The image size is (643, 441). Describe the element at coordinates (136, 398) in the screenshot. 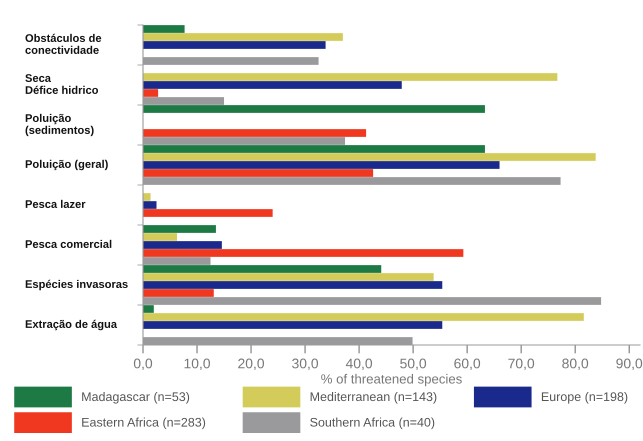

I see `legend-label: Madagascar (n=53)` at that location.